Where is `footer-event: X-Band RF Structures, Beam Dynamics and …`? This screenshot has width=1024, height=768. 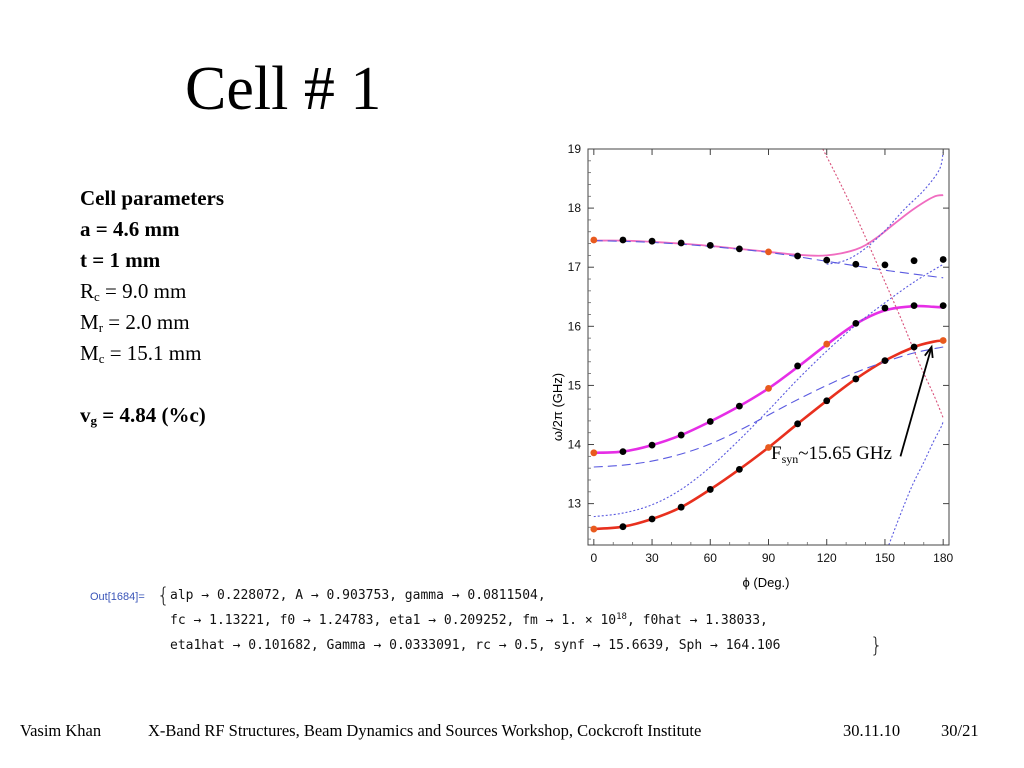
footer-event: X-Band RF Structures, Beam Dynamics and … is located at coordinates (425, 730).